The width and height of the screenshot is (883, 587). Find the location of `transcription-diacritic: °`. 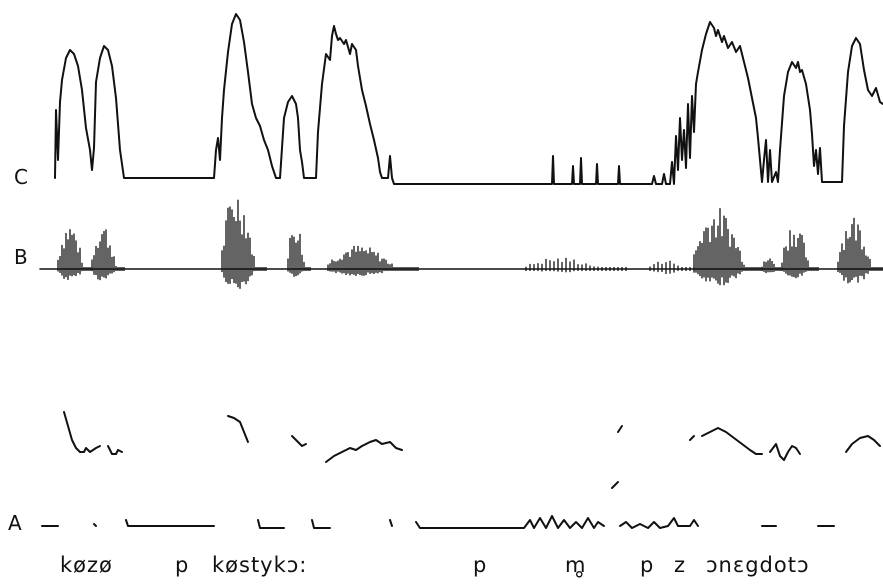

transcription-diacritic: ° is located at coordinates (580, 577).